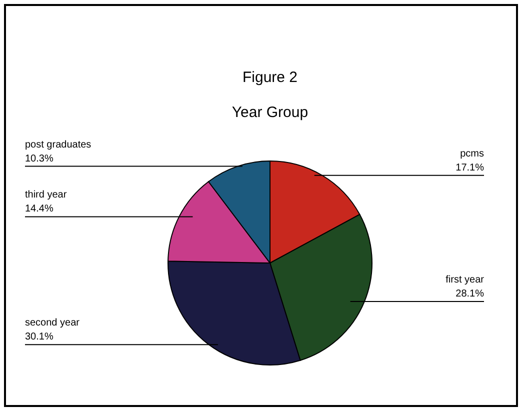 Image resolution: width=522 pixels, height=411 pixels. I want to click on data-label: 14.4%, so click(39, 209).